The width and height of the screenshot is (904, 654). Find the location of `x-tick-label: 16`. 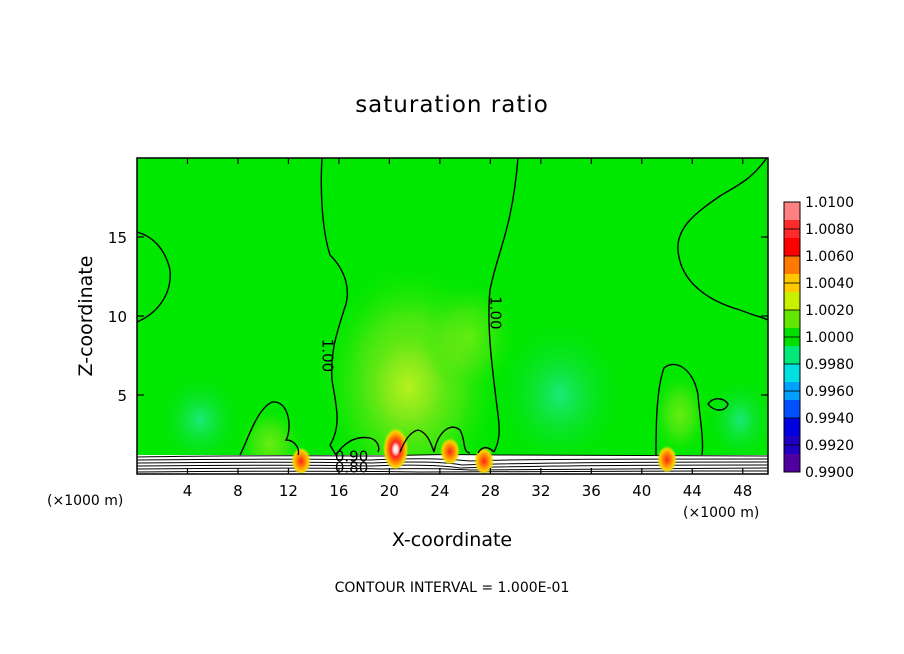

x-tick-label: 16 is located at coordinates (338, 491).